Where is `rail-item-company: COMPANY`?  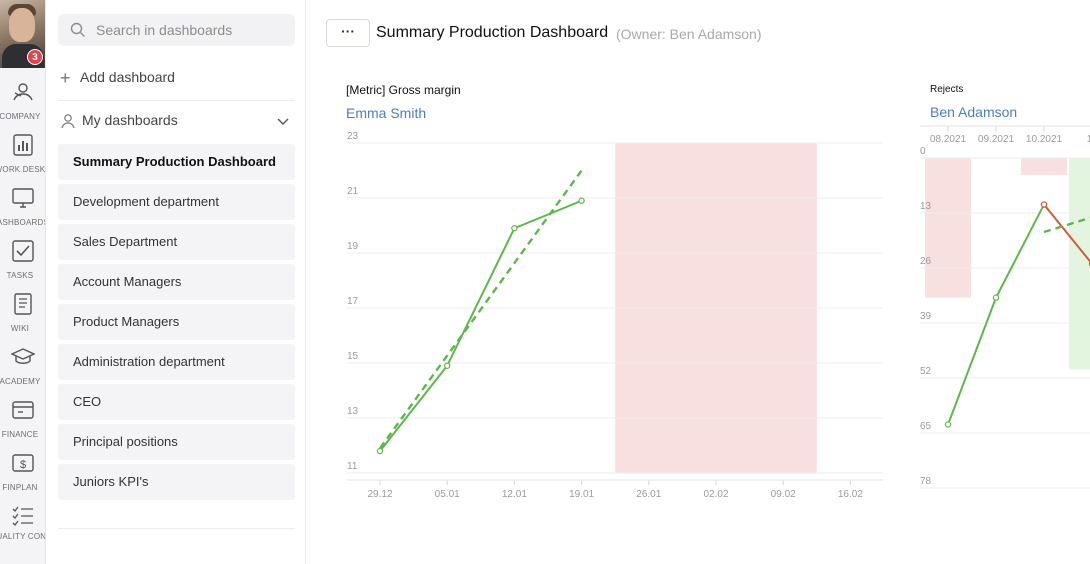
rail-item-company: COMPANY is located at coordinates (22, 100).